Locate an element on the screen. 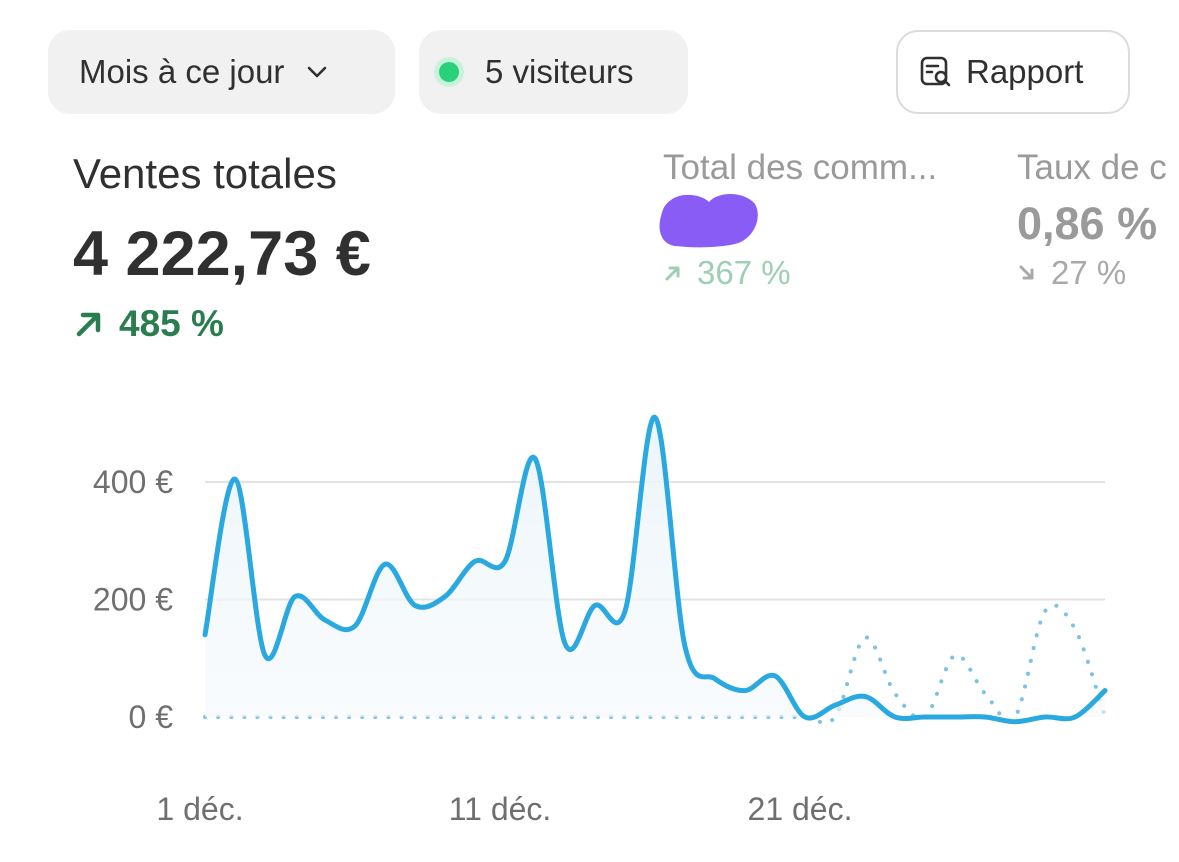 The width and height of the screenshot is (1179, 862). y-tick-label: 200 € is located at coordinates (133, 600).